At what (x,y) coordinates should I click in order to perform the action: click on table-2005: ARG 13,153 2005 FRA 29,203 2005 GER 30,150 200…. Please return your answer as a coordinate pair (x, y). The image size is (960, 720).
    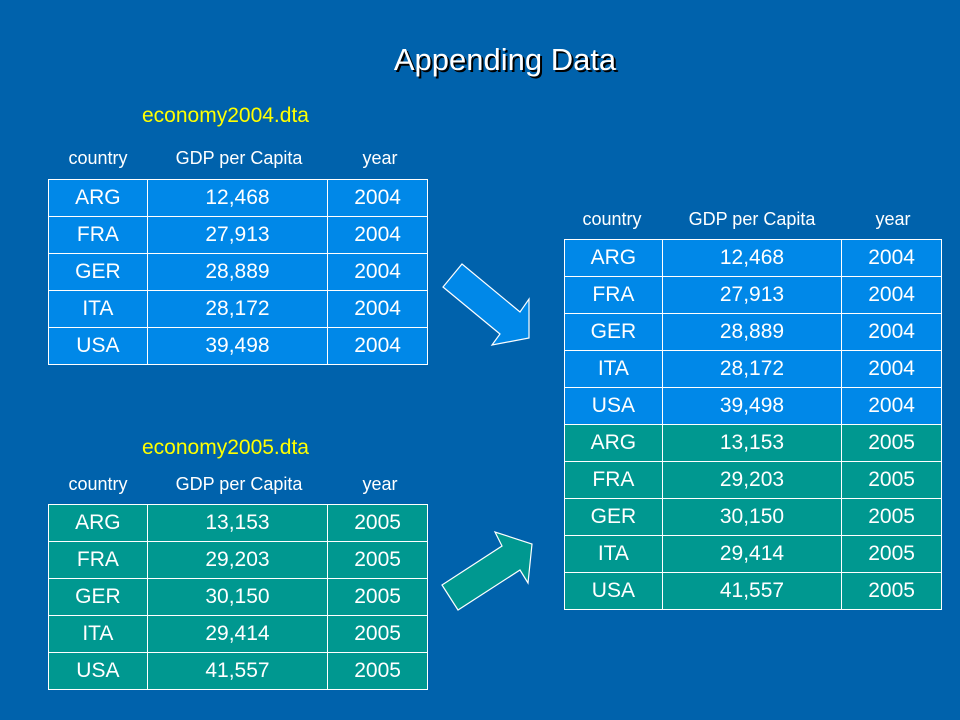
    Looking at the image, I should click on (238, 597).